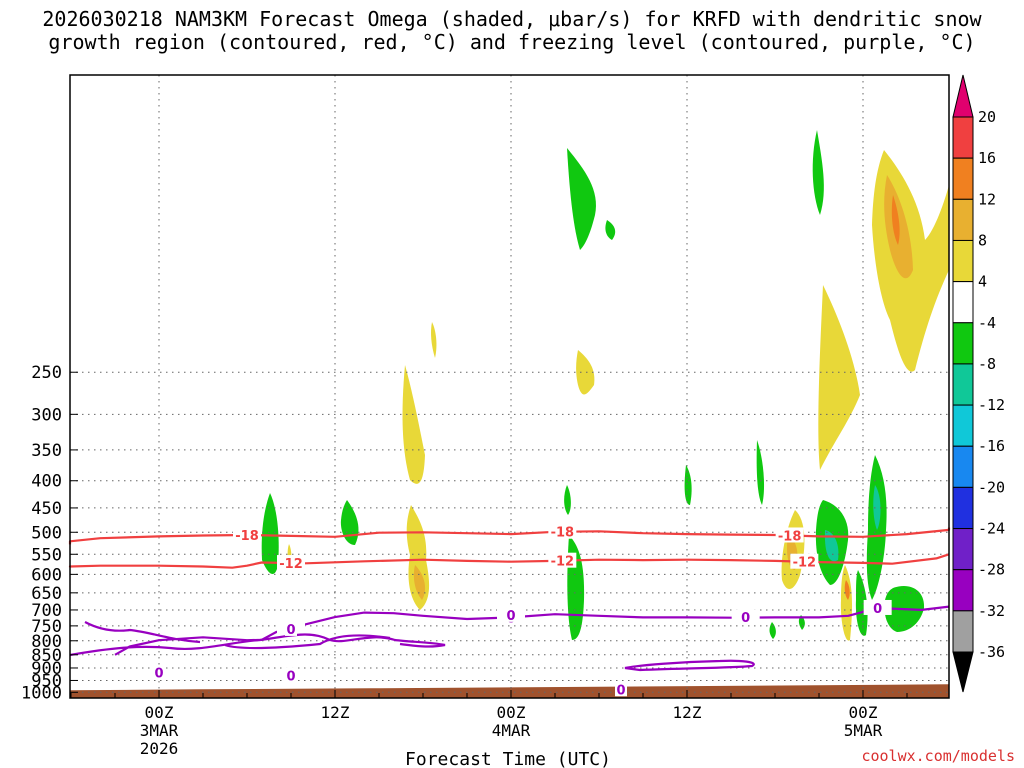 The height and width of the screenshot is (768, 1024). I want to click on xtick-label-h0-0: 00Z, so click(159, 712).